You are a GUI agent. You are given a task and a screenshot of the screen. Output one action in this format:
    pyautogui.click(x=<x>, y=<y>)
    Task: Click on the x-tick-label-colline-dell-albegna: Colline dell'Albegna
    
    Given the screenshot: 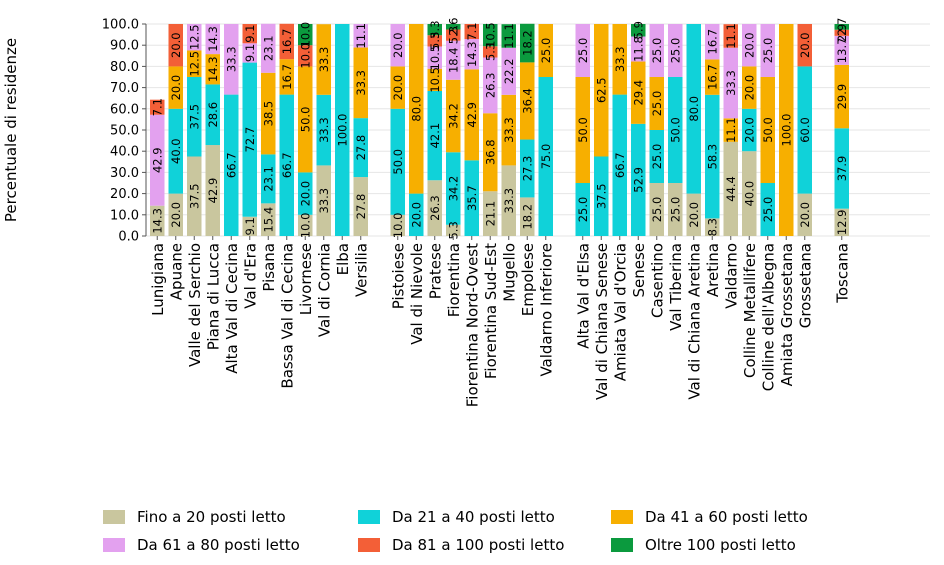 What is the action you would take?
    pyautogui.click(x=768, y=317)
    